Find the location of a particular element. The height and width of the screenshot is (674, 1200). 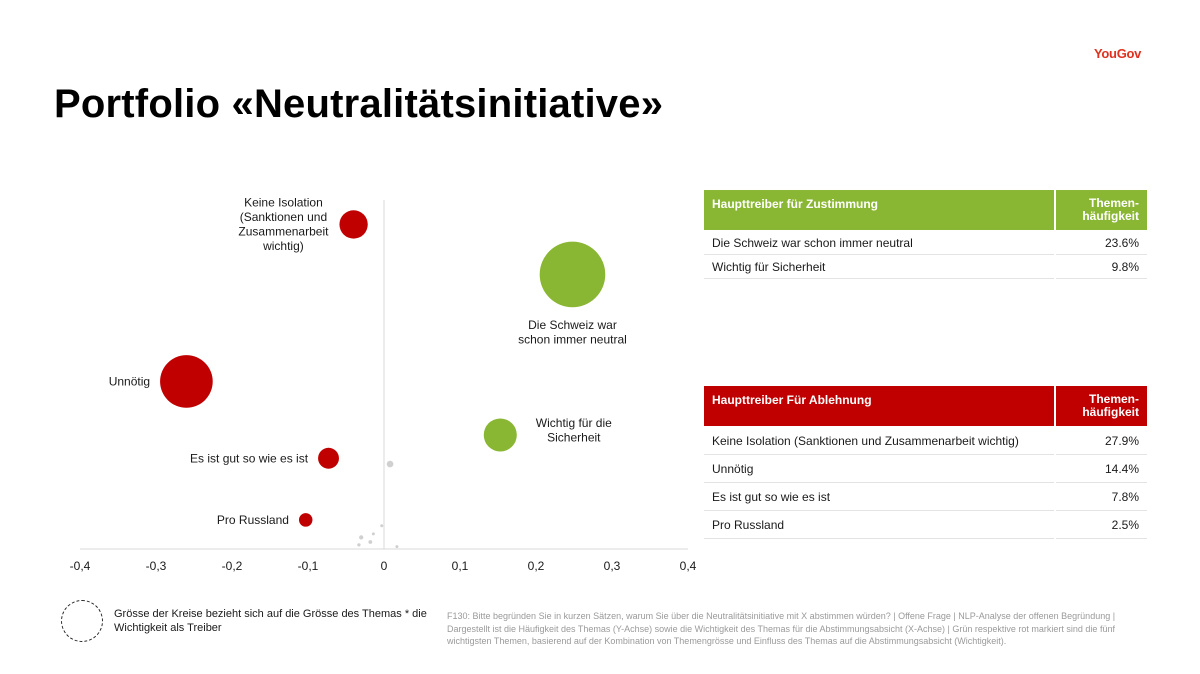

brand-logo: YouGov is located at coordinates (1118, 53).